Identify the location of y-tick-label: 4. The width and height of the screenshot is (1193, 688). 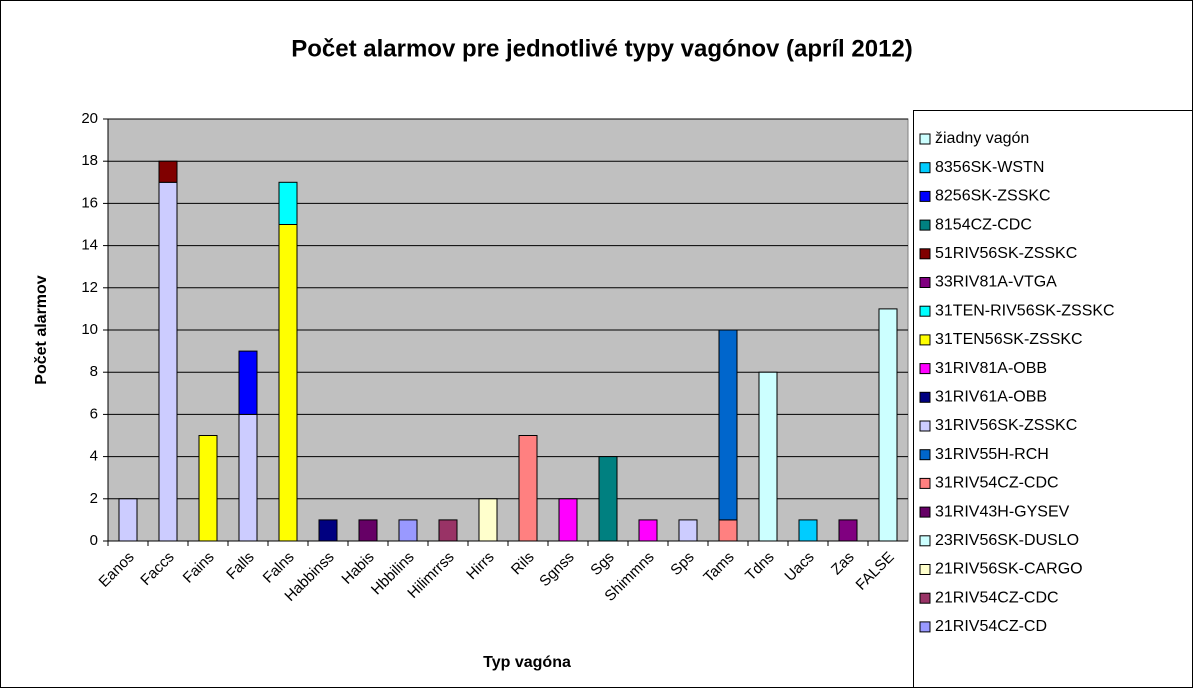
(94, 456).